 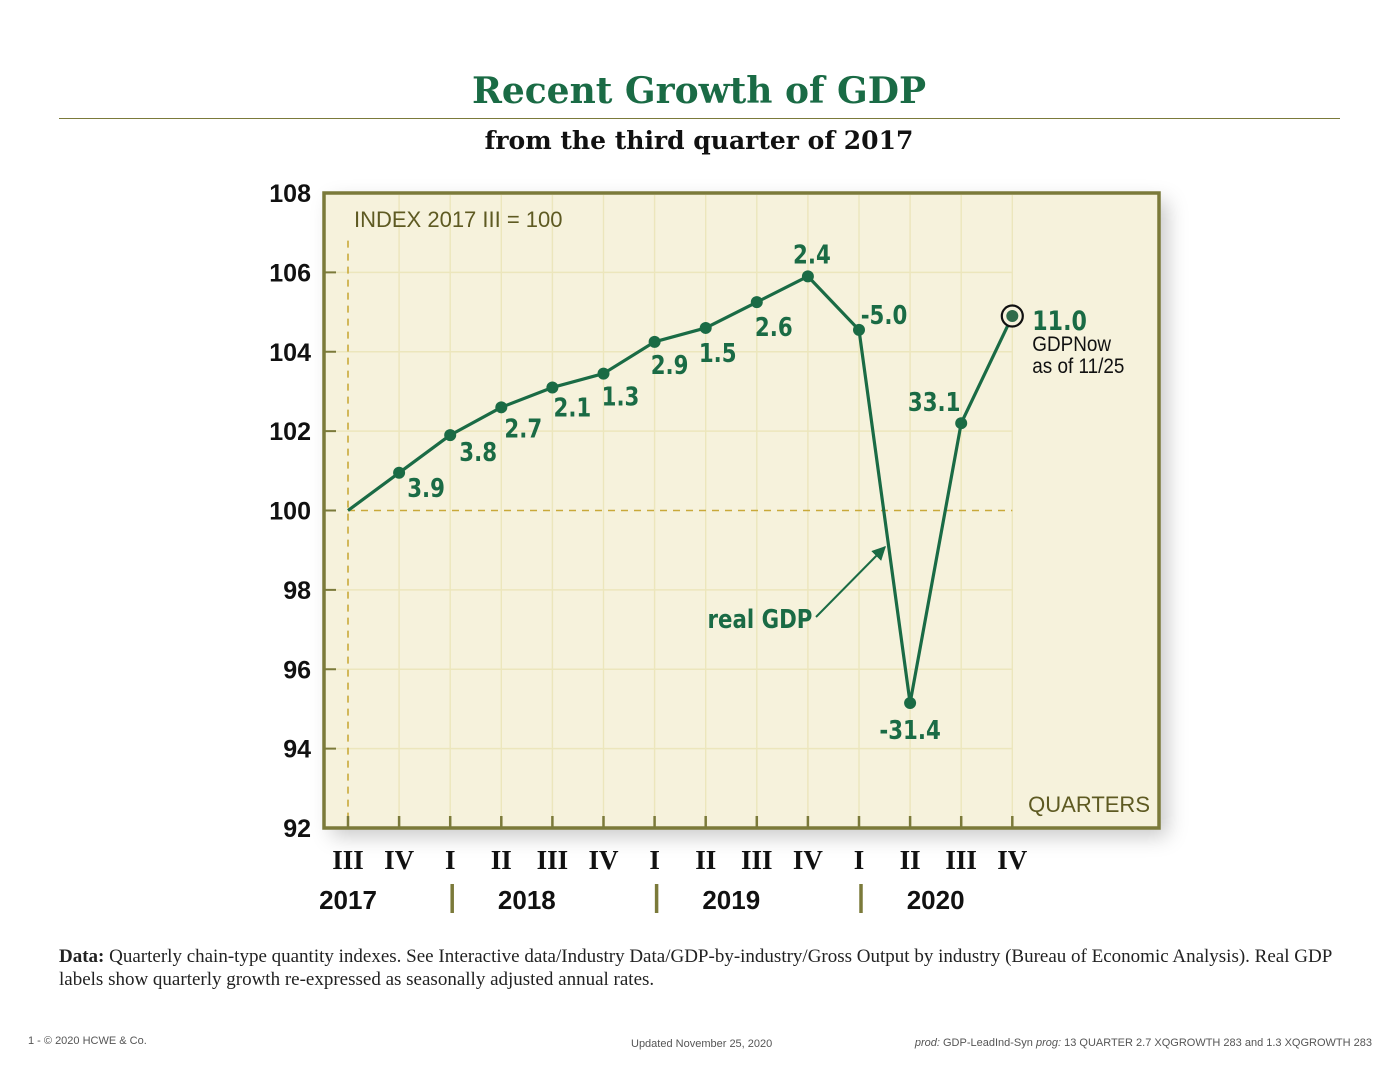 What do you see at coordinates (290, 273) in the screenshot?
I see `y-tick-label: 106` at bounding box center [290, 273].